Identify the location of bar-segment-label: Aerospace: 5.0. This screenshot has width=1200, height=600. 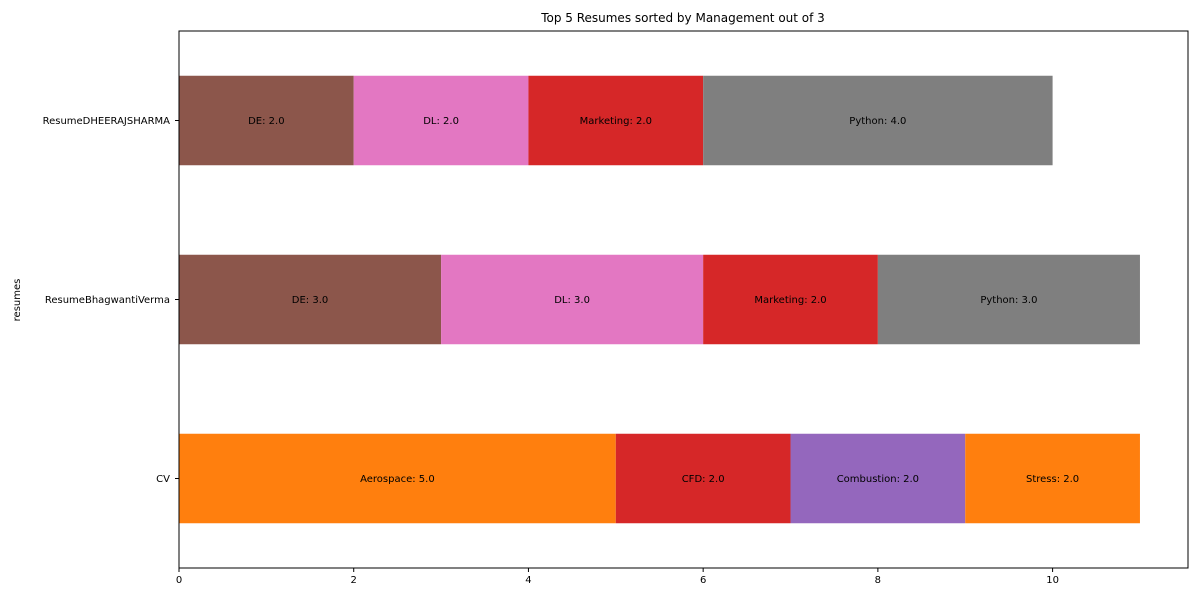
(397, 479).